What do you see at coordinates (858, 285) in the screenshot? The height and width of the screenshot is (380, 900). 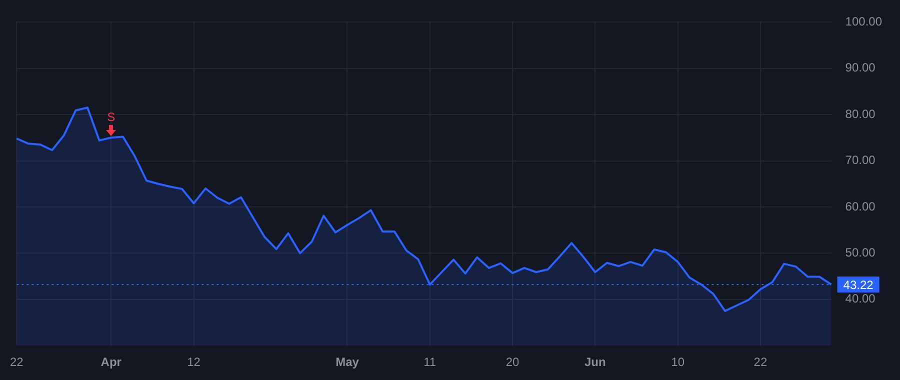 I see `ref-line-label: 43.22` at bounding box center [858, 285].